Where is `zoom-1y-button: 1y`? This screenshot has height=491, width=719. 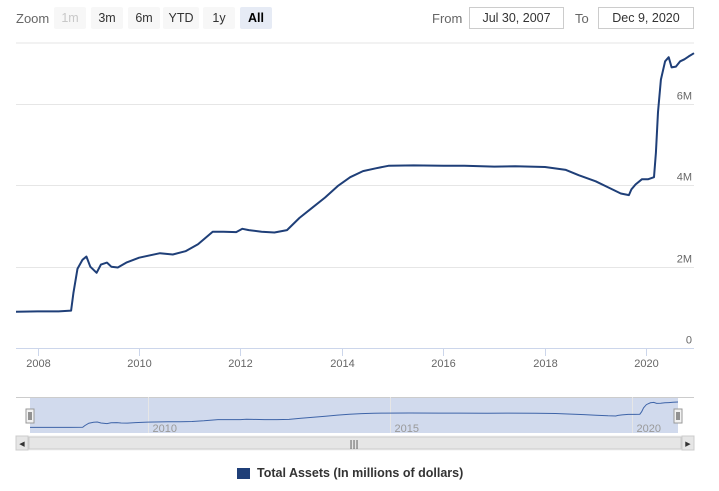
zoom-1y-button: 1y is located at coordinates (219, 18).